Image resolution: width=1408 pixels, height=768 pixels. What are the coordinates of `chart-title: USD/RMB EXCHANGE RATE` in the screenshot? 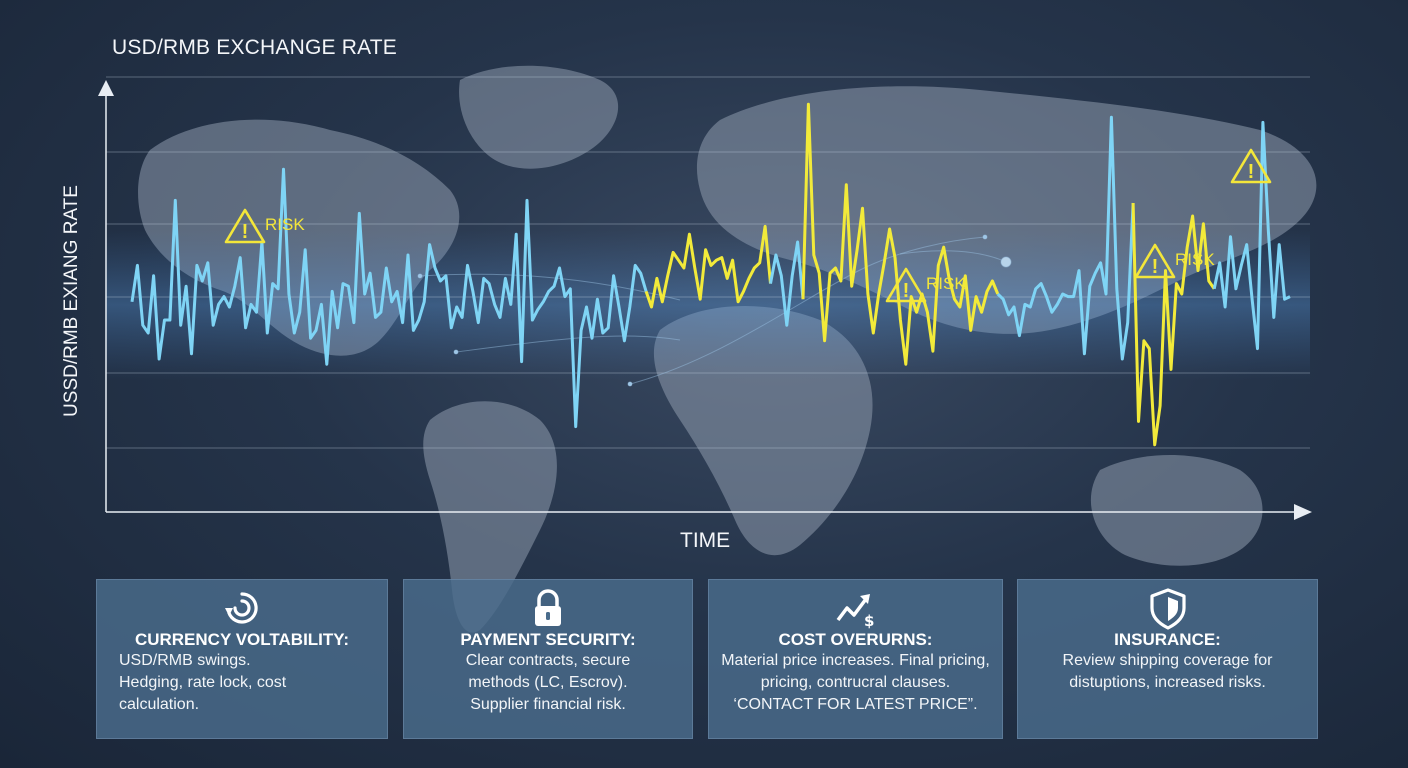 It's located at (255, 47).